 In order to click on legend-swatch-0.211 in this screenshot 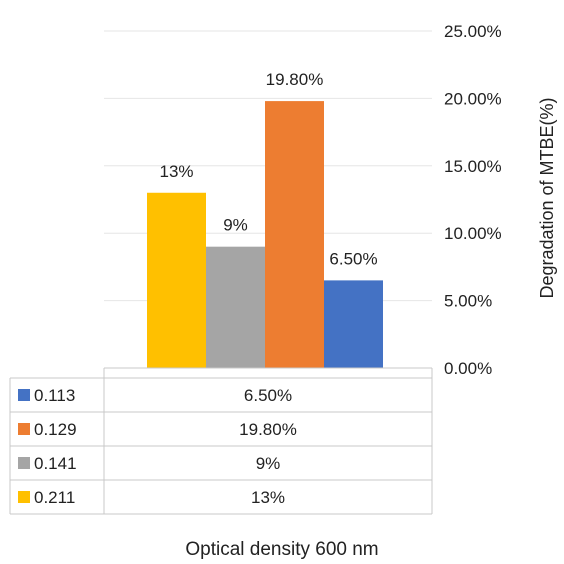, I will do `click(24, 497)`.